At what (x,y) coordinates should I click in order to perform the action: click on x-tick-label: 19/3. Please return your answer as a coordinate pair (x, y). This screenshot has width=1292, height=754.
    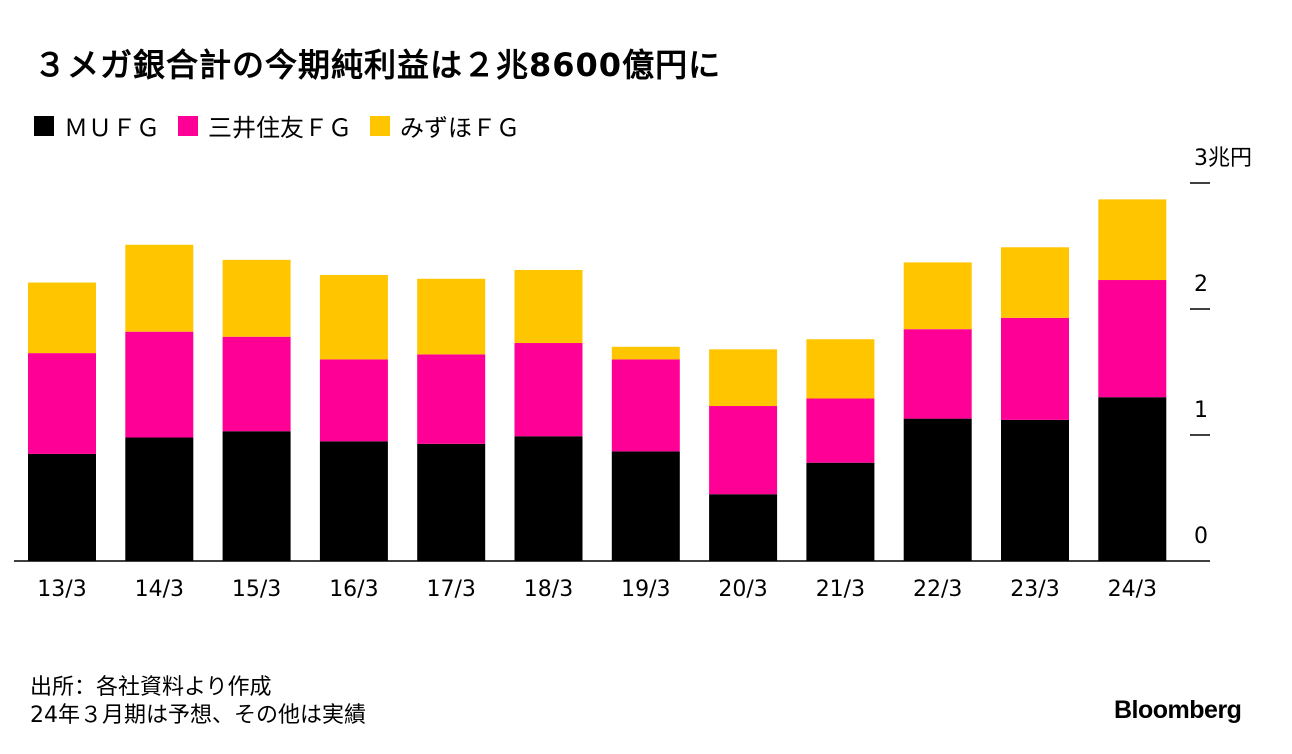
    Looking at the image, I should click on (645, 589).